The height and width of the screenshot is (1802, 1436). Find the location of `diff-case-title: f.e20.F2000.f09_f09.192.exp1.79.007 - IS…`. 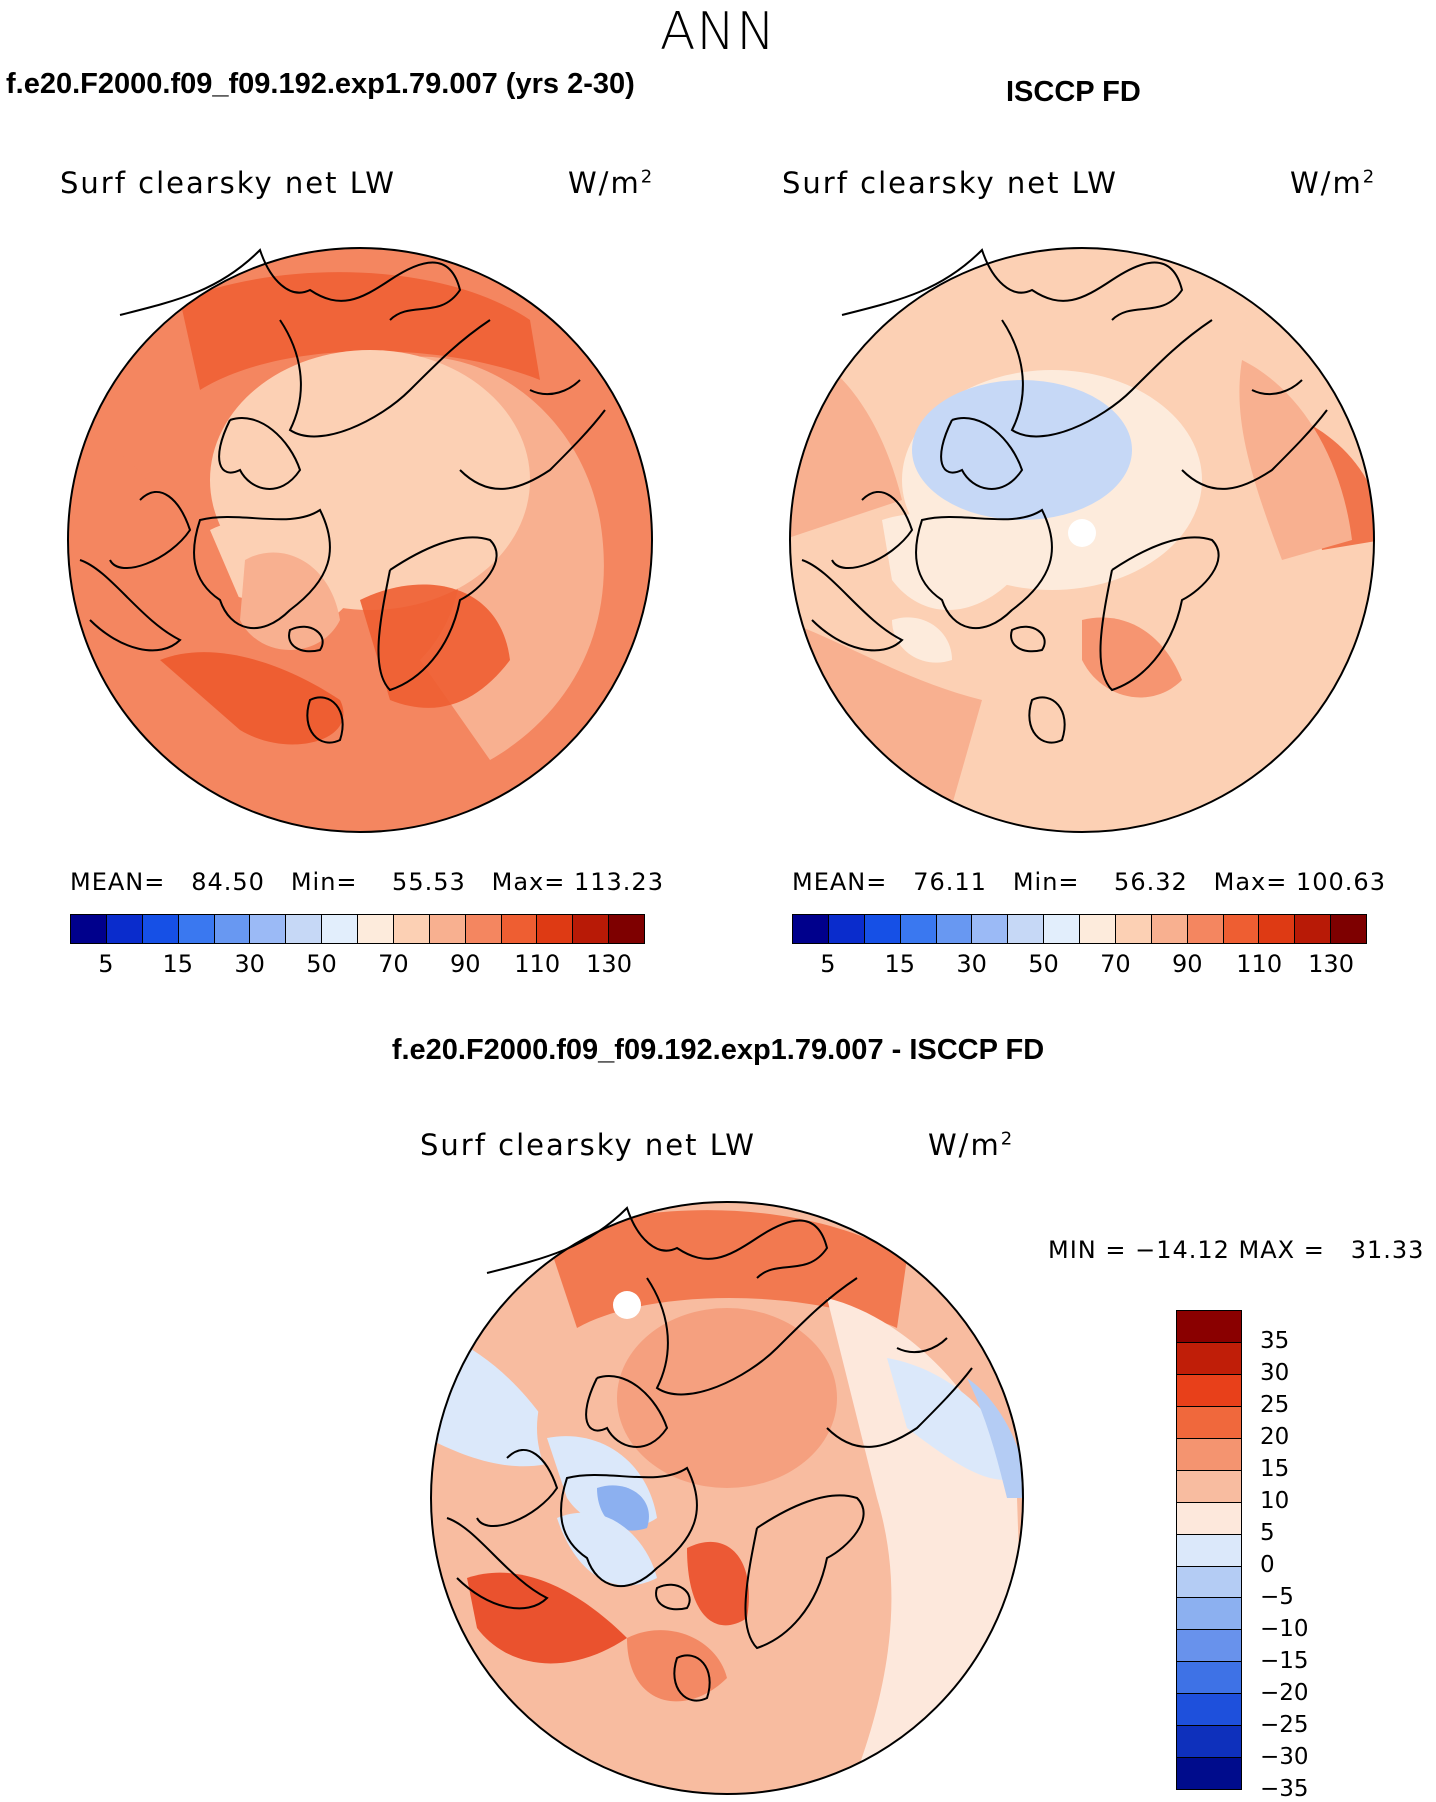

diff-case-title: f.e20.F2000.f09_f09.192.exp1.79.007 - IS… is located at coordinates (718, 1050).